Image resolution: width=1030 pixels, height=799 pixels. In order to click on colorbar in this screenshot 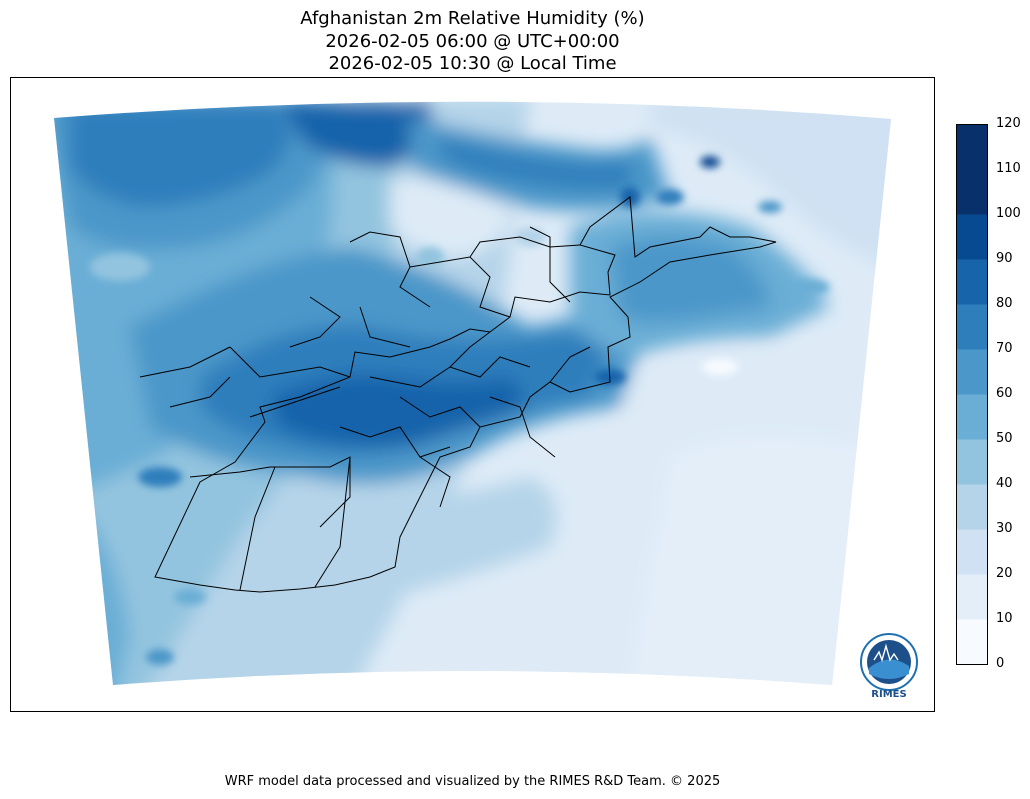, I will do `click(972, 394)`.